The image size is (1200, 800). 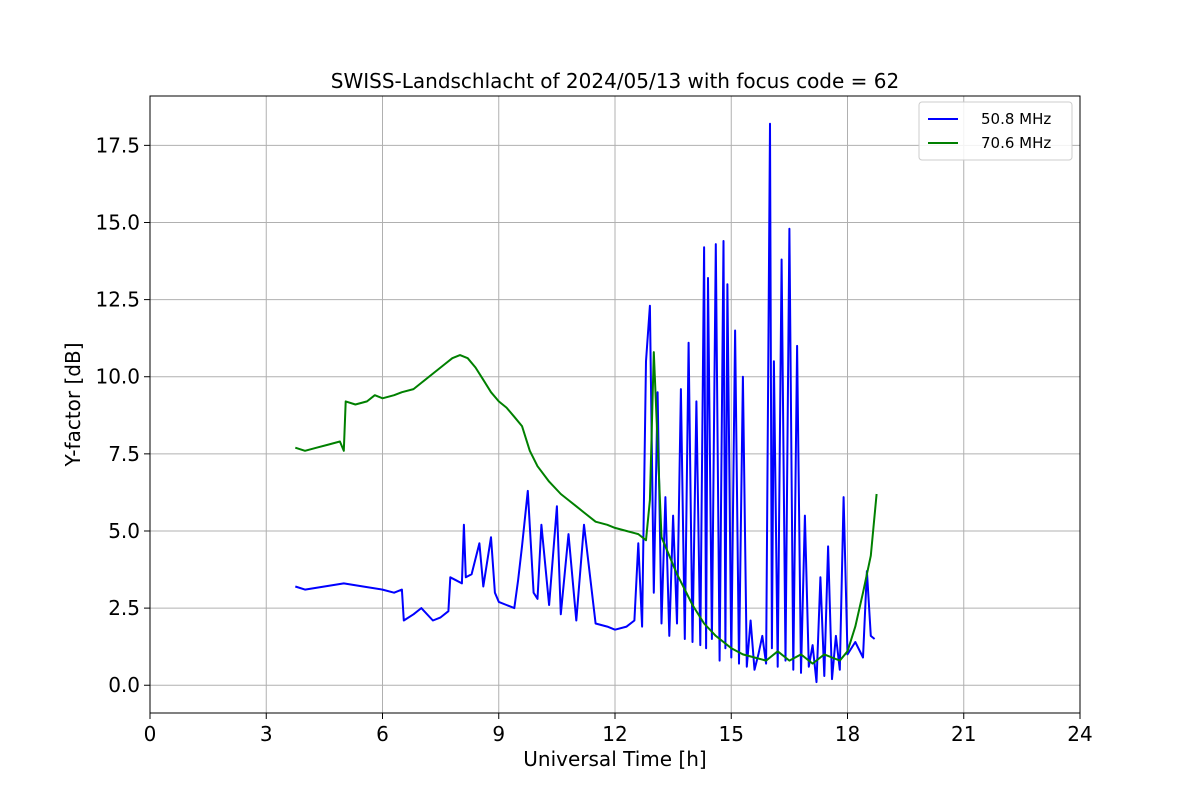 What do you see at coordinates (124, 454) in the screenshot?
I see `y-tick-label: 7.5` at bounding box center [124, 454].